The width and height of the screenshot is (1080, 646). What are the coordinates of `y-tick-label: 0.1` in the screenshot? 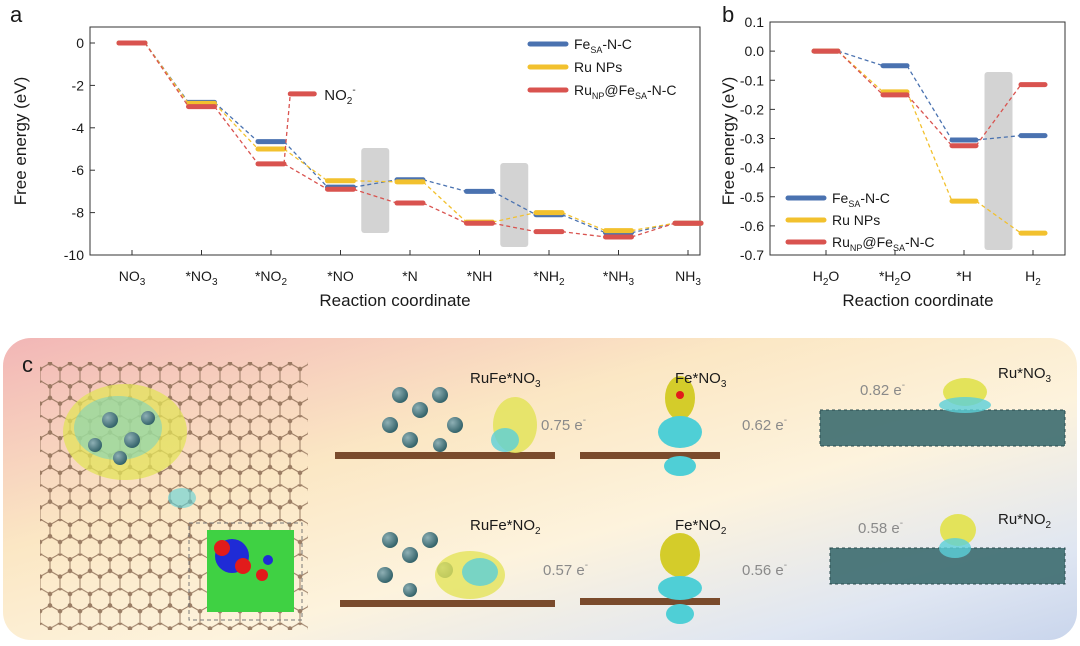 It's located at (755, 22).